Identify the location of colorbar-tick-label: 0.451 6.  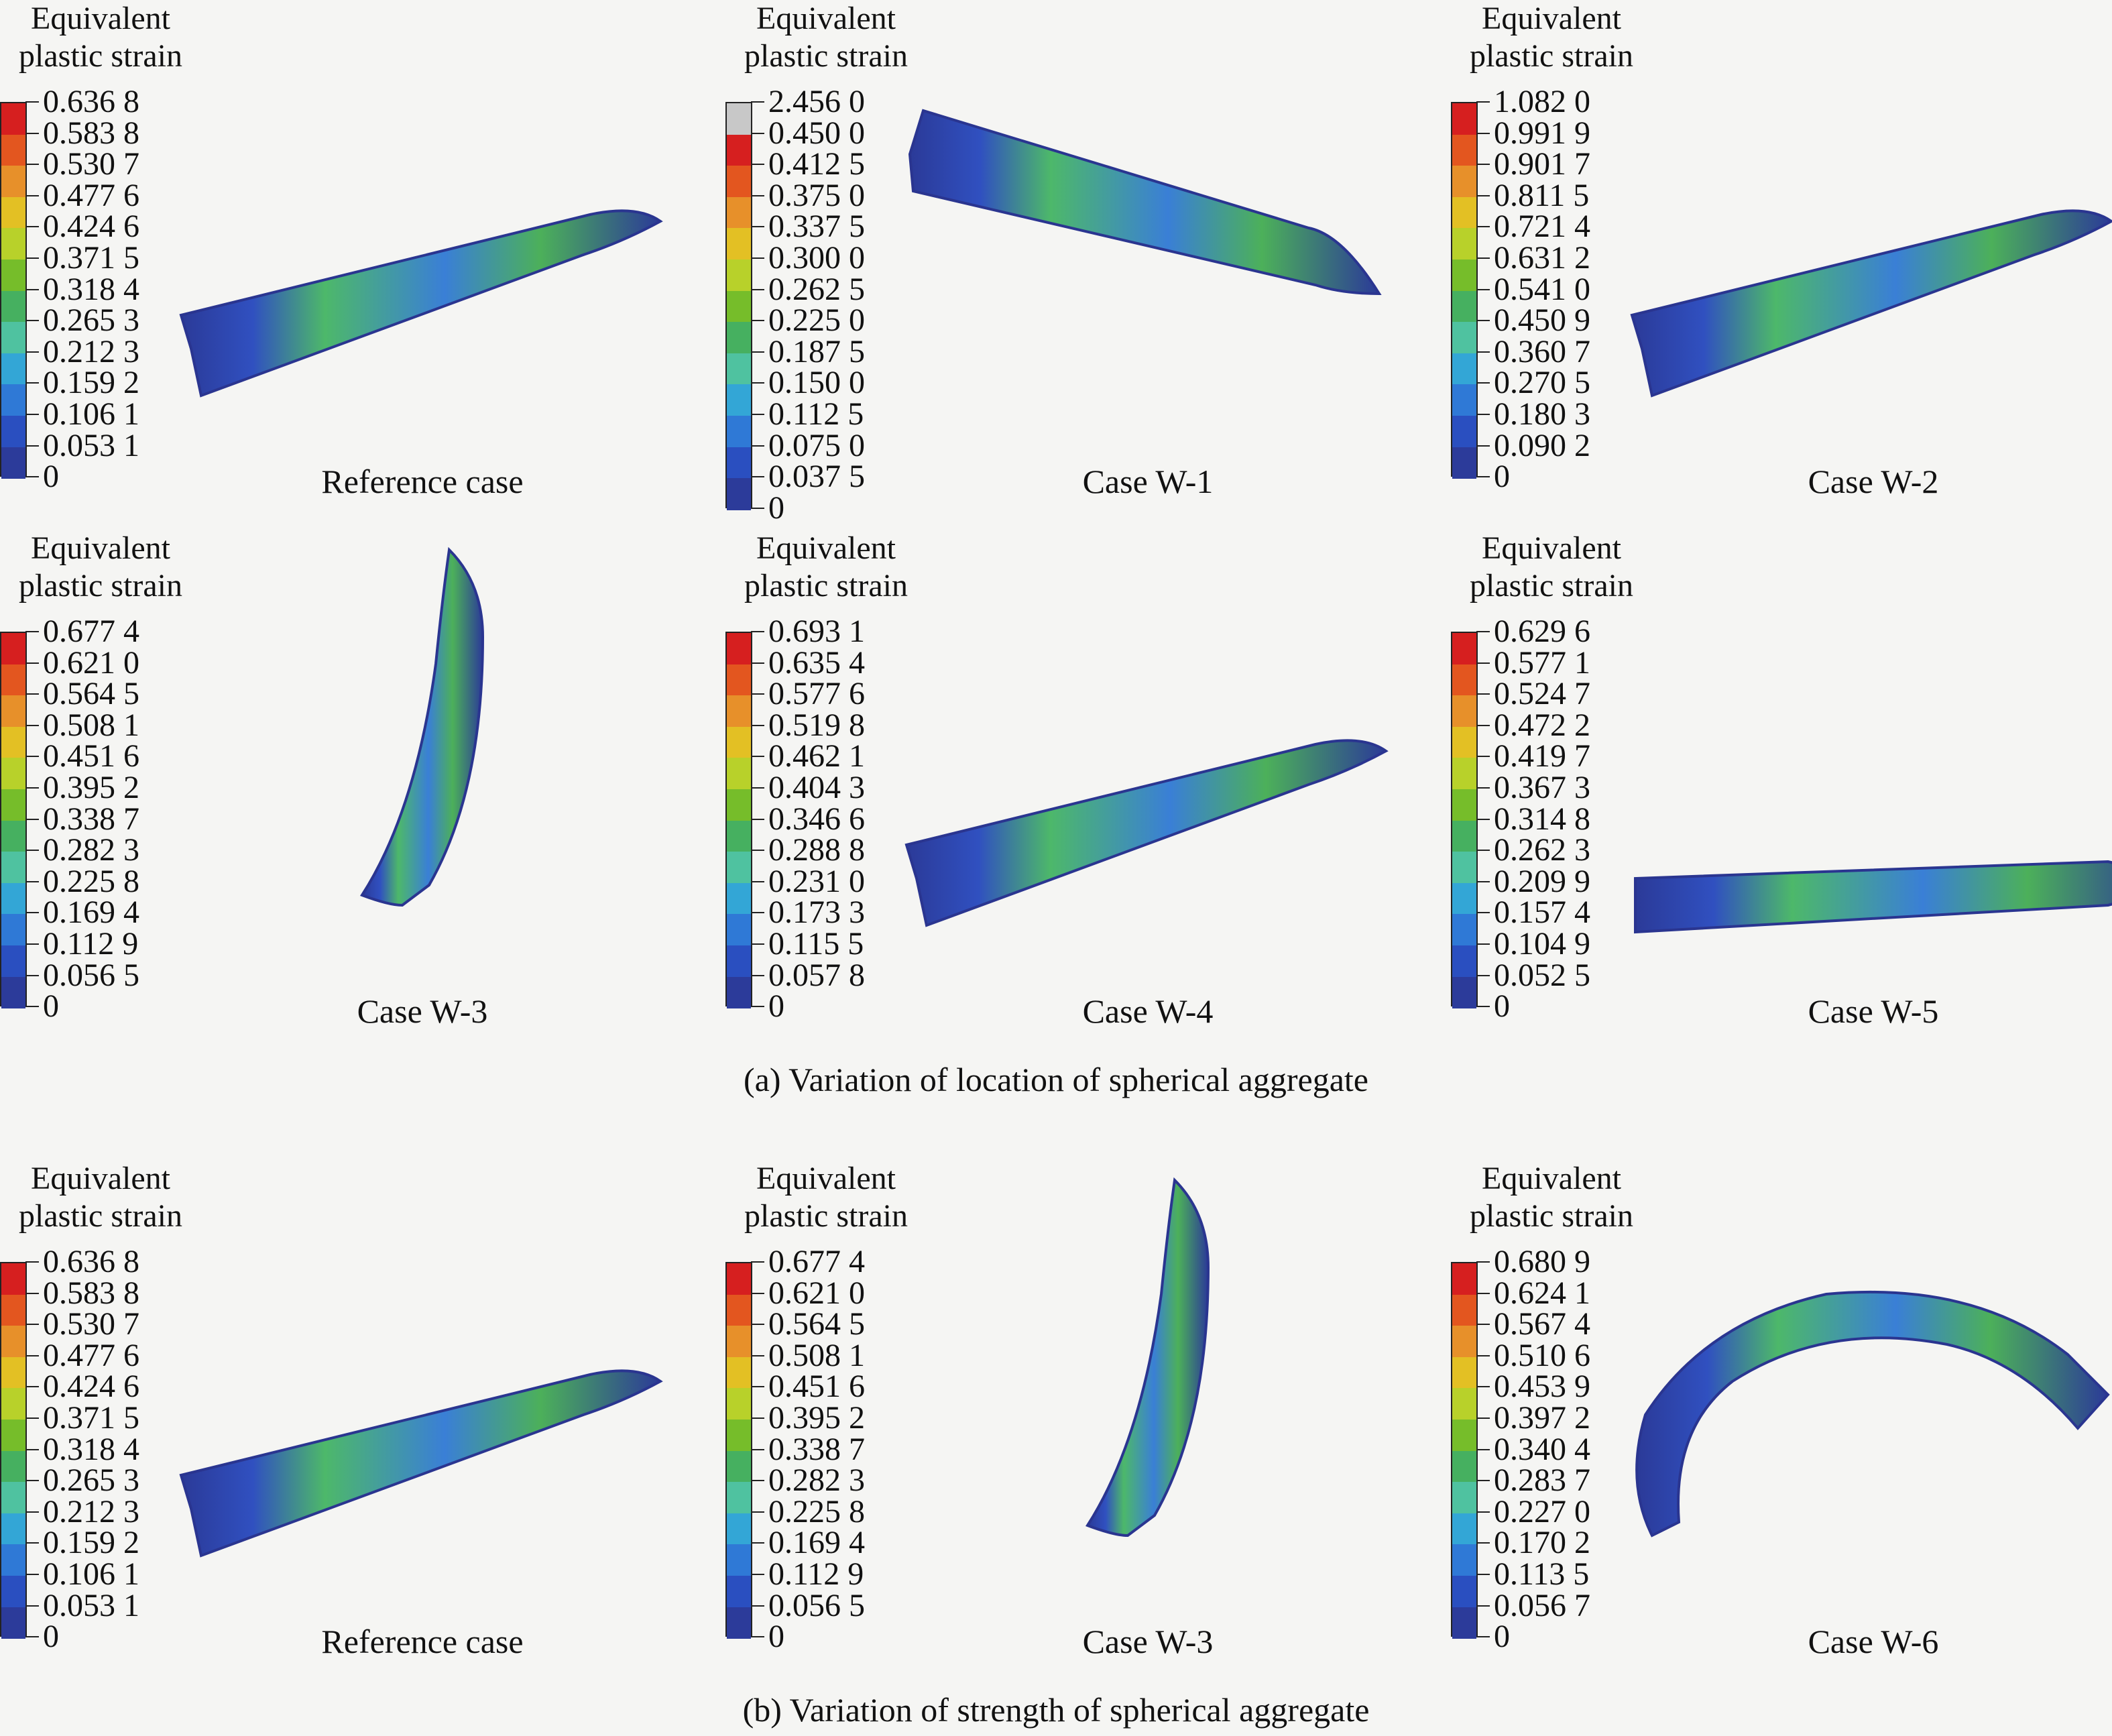
(91, 756).